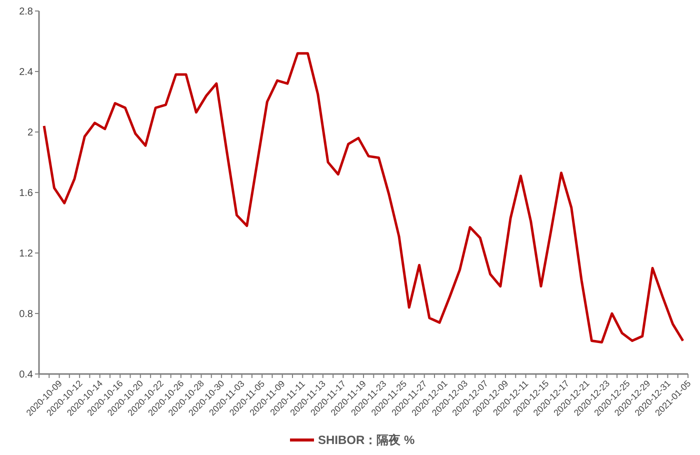 The height and width of the screenshot is (455, 700). What do you see at coordinates (26, 314) in the screenshot?
I see `y-tick-label: 0.8` at bounding box center [26, 314].